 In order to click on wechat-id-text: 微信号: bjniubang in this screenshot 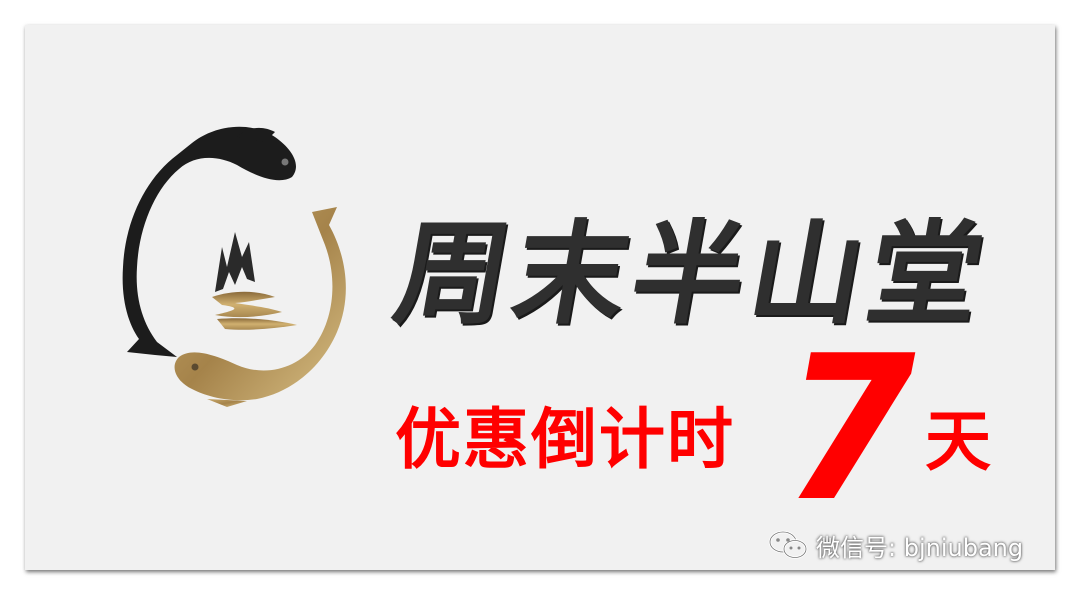, I will do `click(920, 547)`.